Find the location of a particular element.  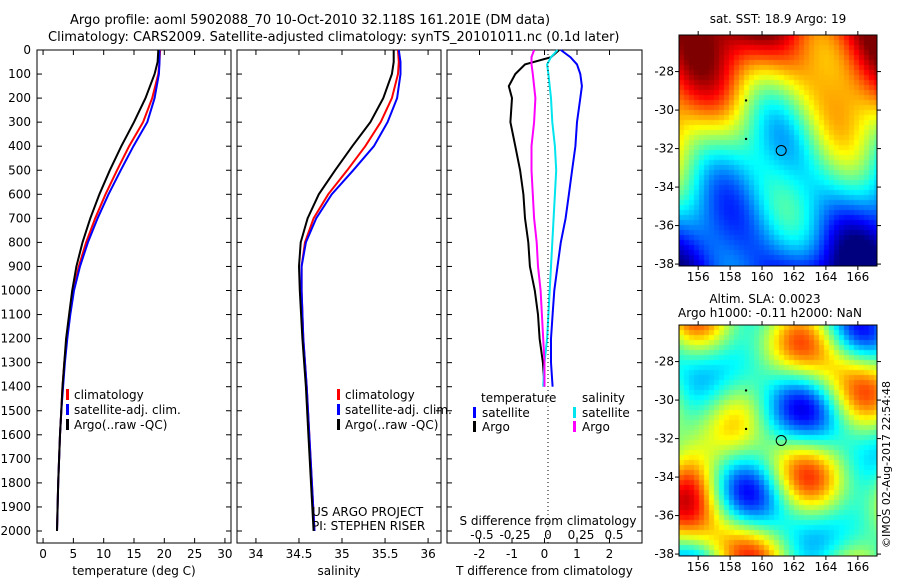

y-tick-label: 2000 is located at coordinates (15, 531).